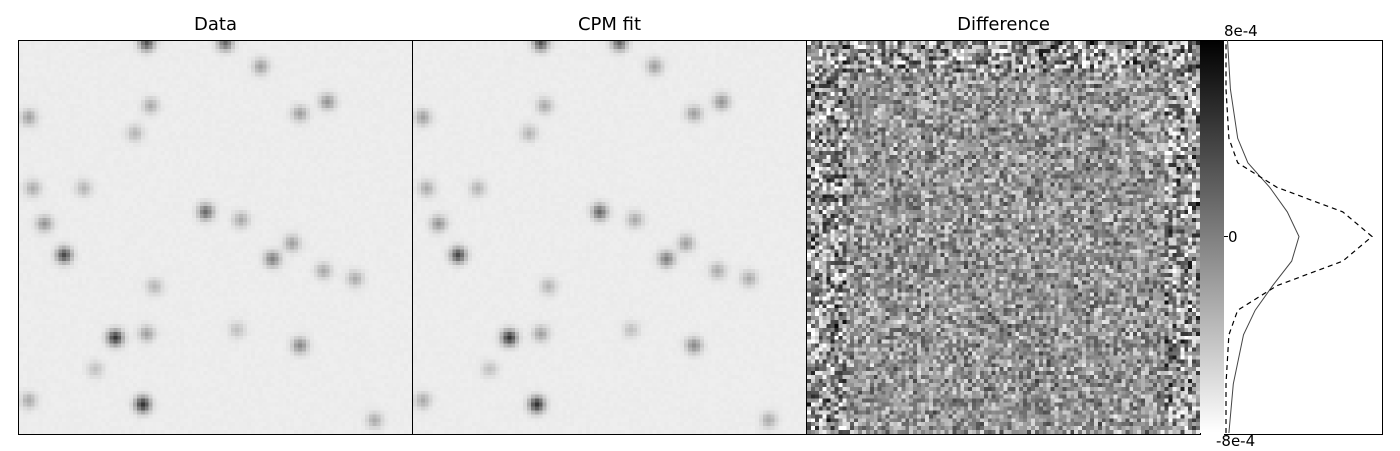  What do you see at coordinates (1003, 24) in the screenshot?
I see `title-difference: Difference` at bounding box center [1003, 24].